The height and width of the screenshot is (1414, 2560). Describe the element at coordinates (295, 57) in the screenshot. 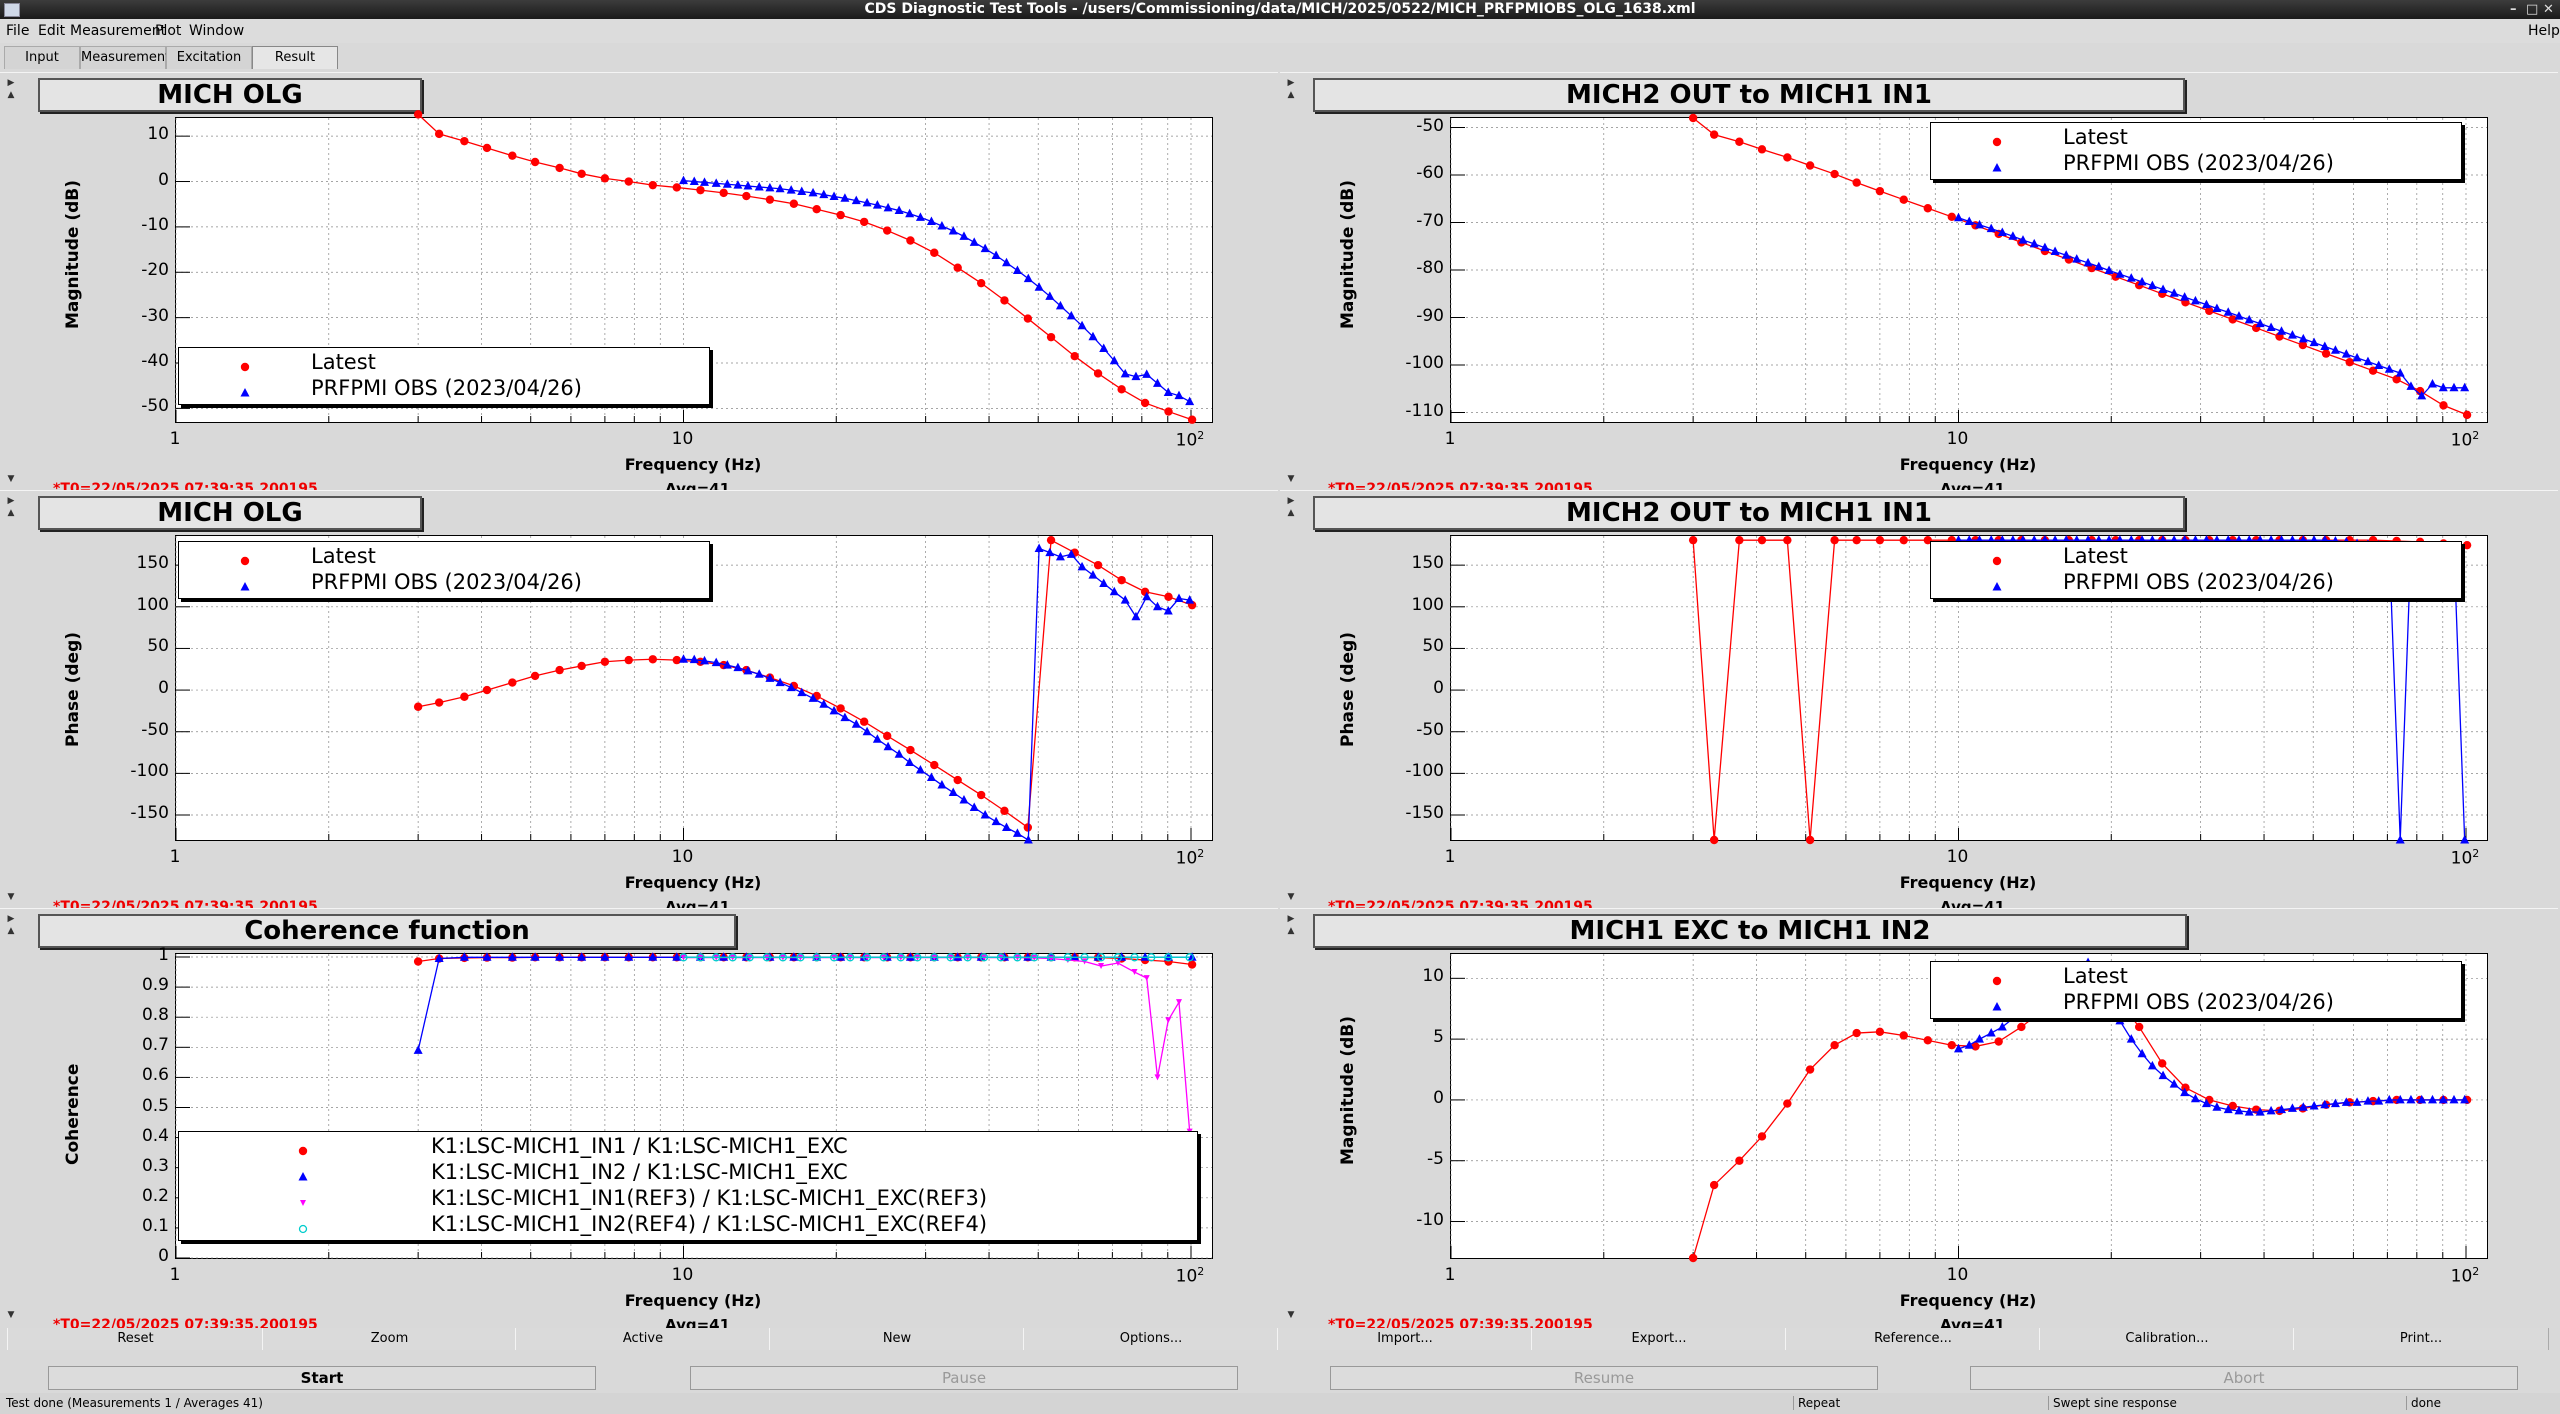

I see `tab-result: Result` at that location.